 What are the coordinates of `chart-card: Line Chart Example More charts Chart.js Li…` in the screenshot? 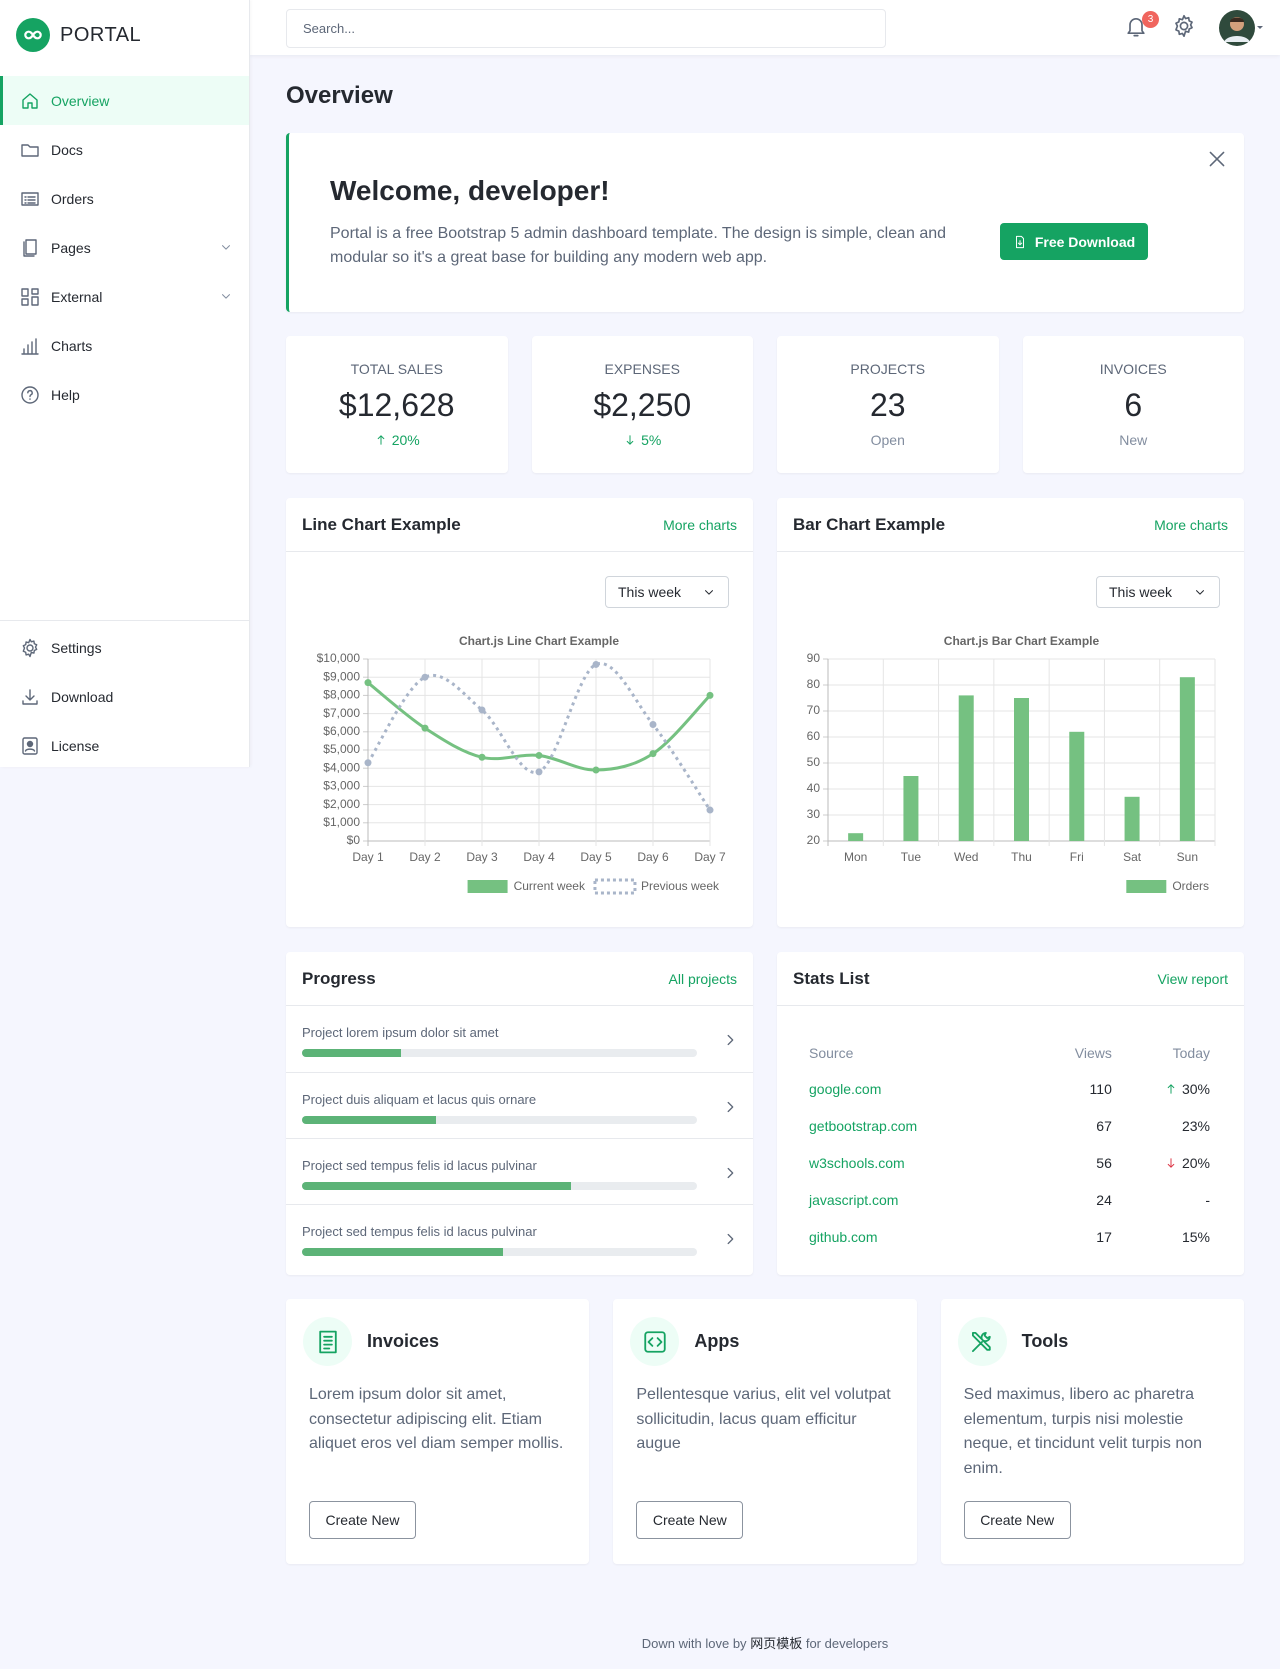 It's located at (519, 712).